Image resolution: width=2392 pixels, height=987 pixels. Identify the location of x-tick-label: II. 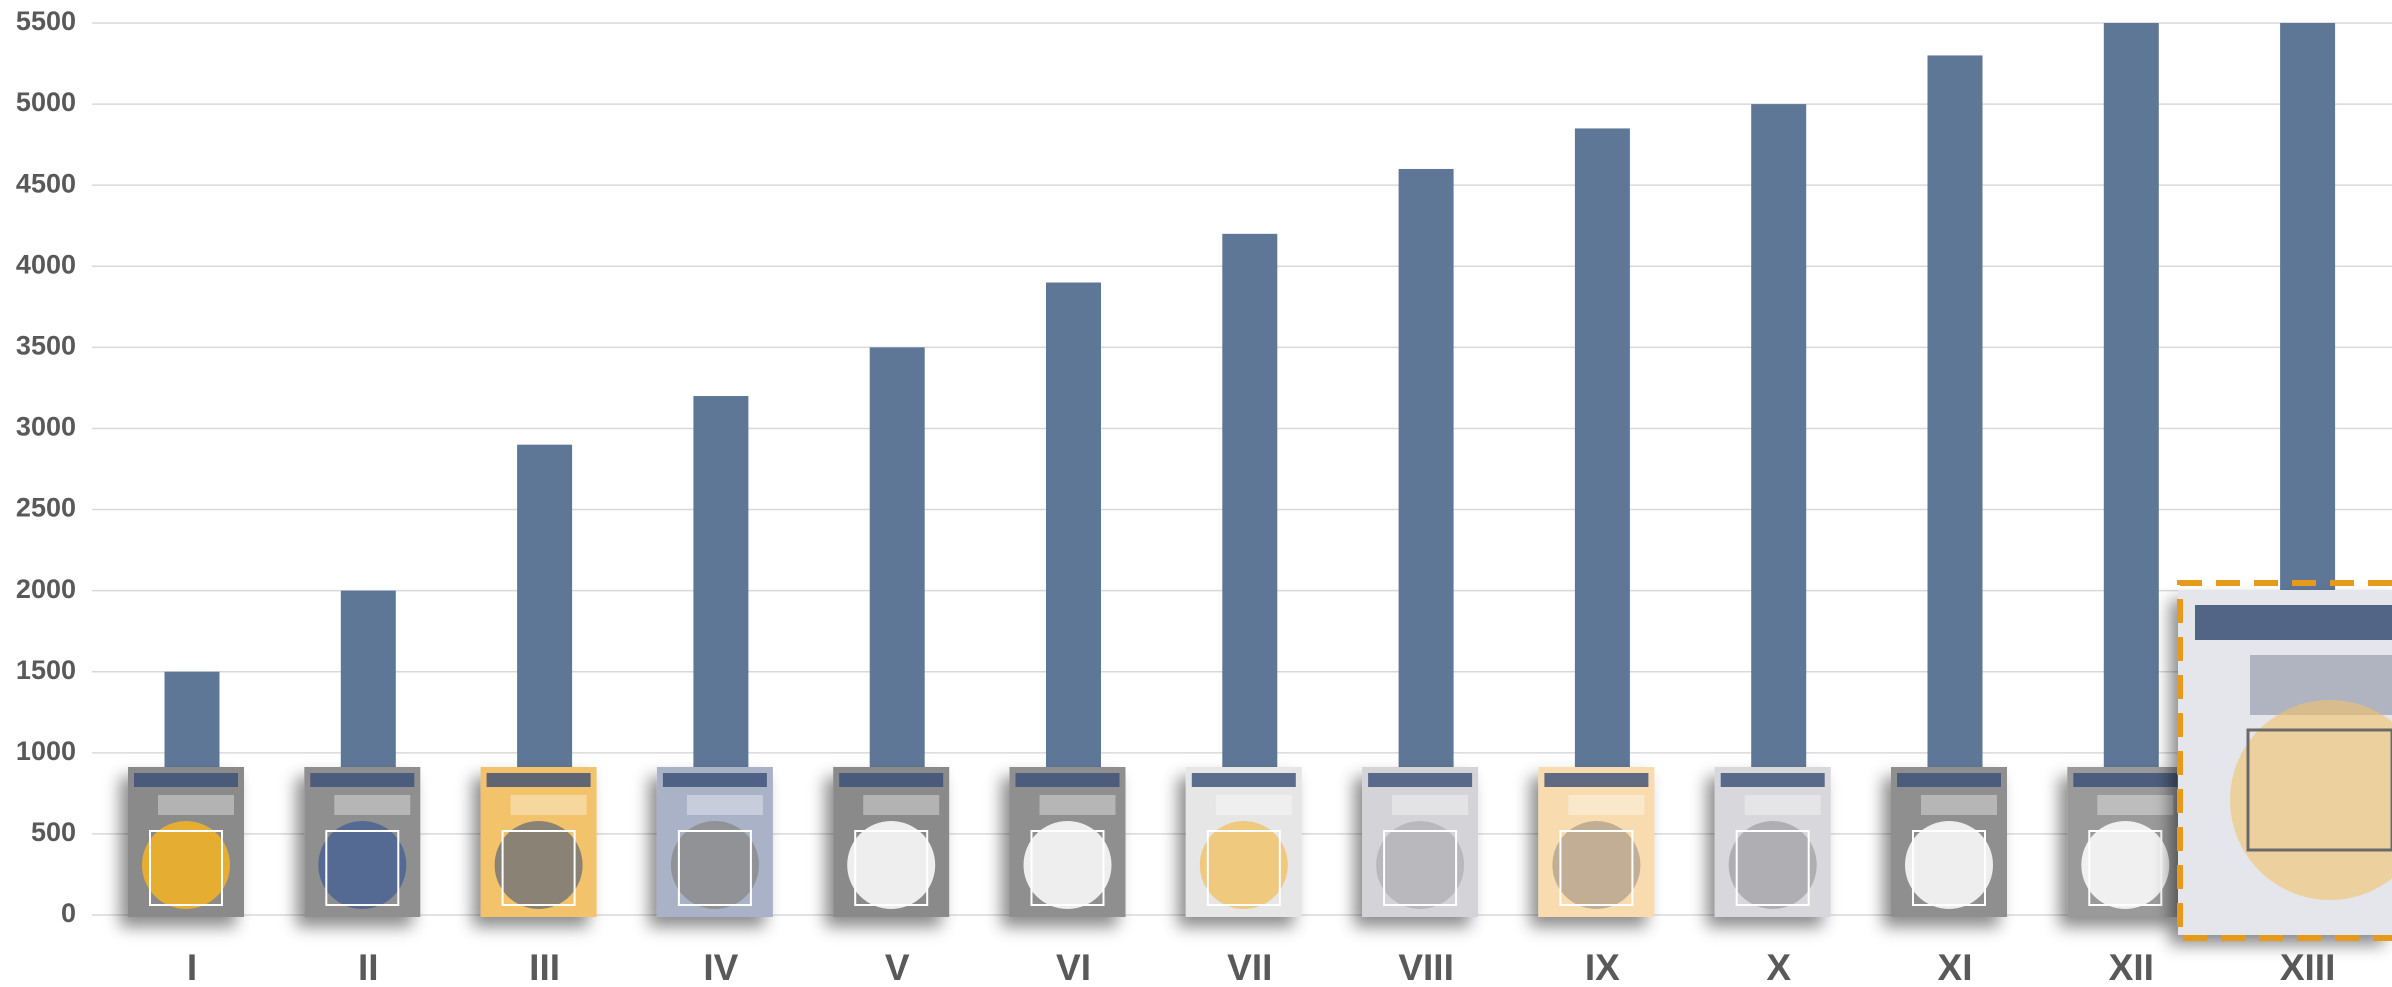
(368, 967).